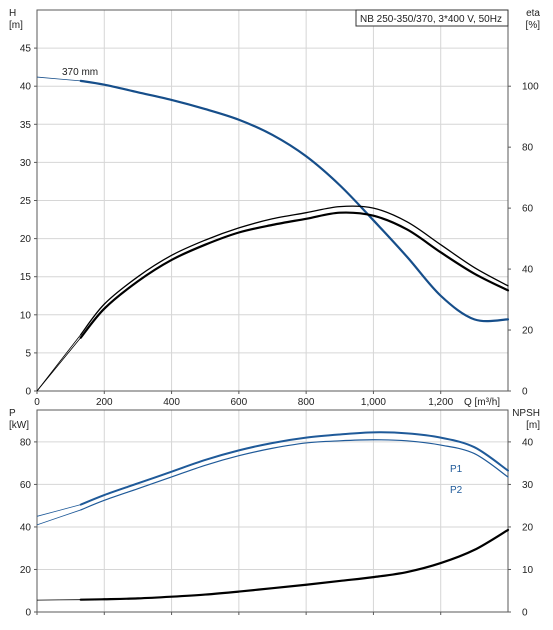  I want to click on x-tick-label: 200, so click(104, 402).